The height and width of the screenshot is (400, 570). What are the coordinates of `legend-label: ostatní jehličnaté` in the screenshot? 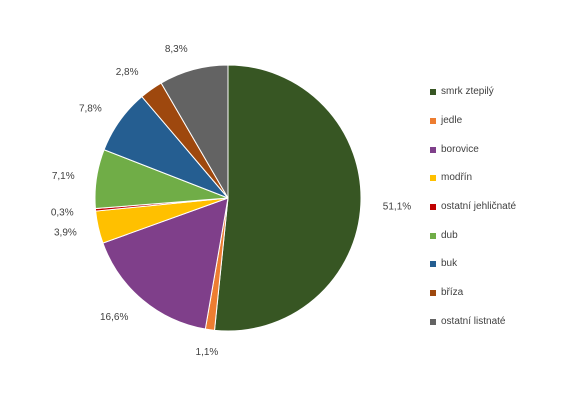 It's located at (479, 207).